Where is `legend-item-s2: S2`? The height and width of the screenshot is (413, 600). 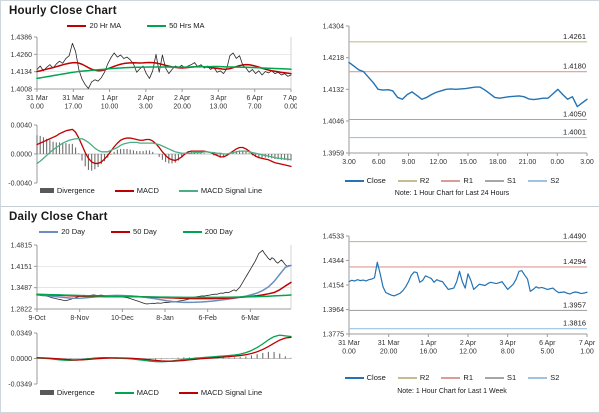
legend-item-s2: S2 is located at coordinates (543, 180).